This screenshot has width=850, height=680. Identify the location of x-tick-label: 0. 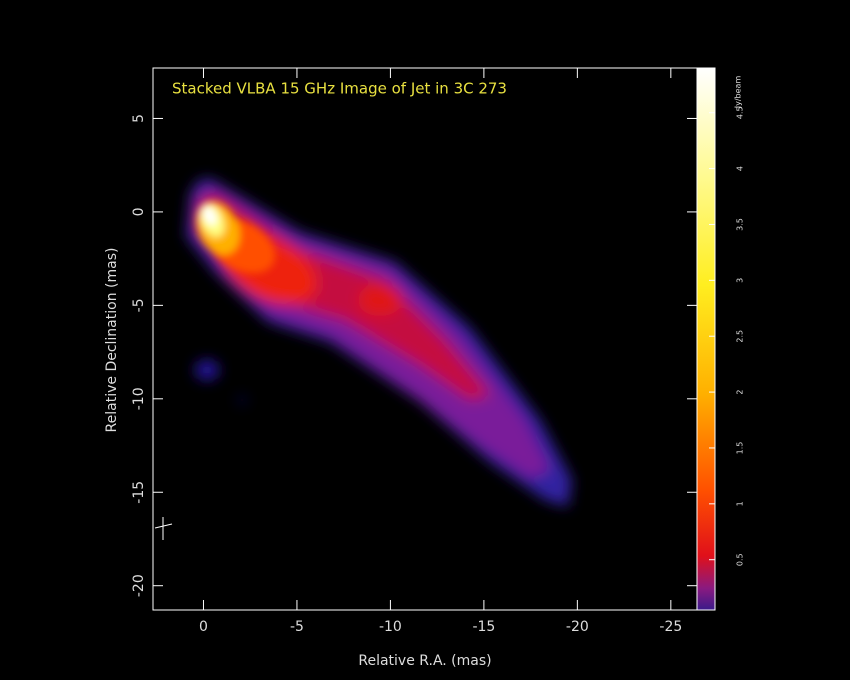
(203, 627).